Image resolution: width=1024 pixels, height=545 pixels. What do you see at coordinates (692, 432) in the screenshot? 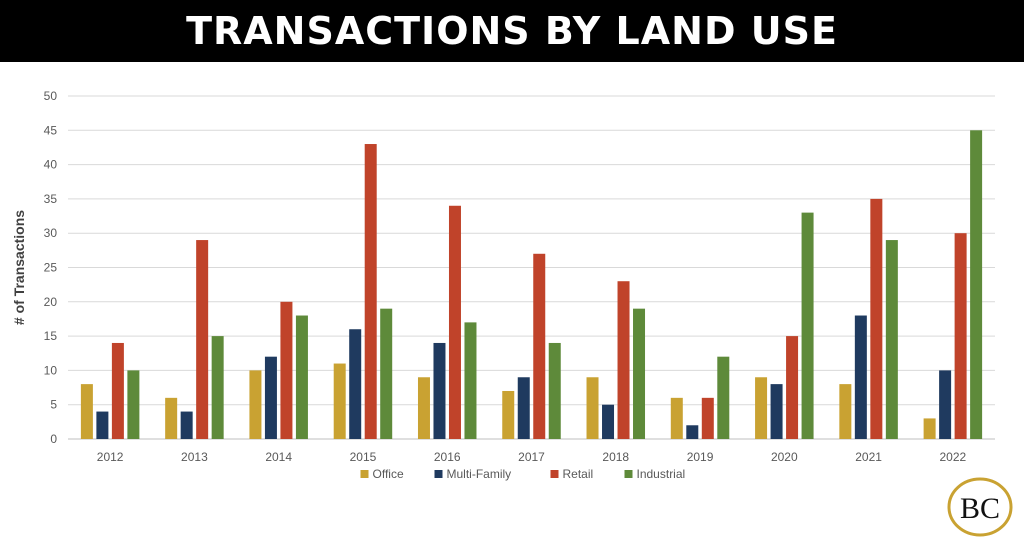
I see `bar-multi-family-2019` at bounding box center [692, 432].